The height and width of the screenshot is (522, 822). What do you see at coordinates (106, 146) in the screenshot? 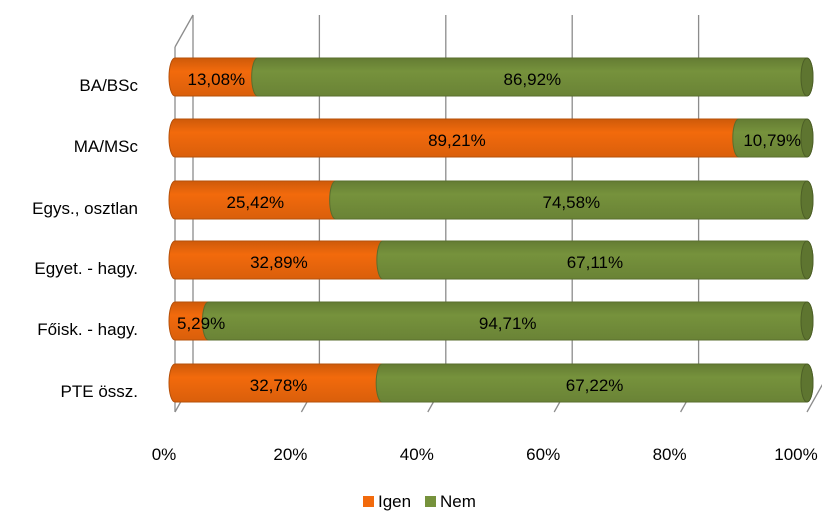
I see `category-label: MA/MSc` at bounding box center [106, 146].